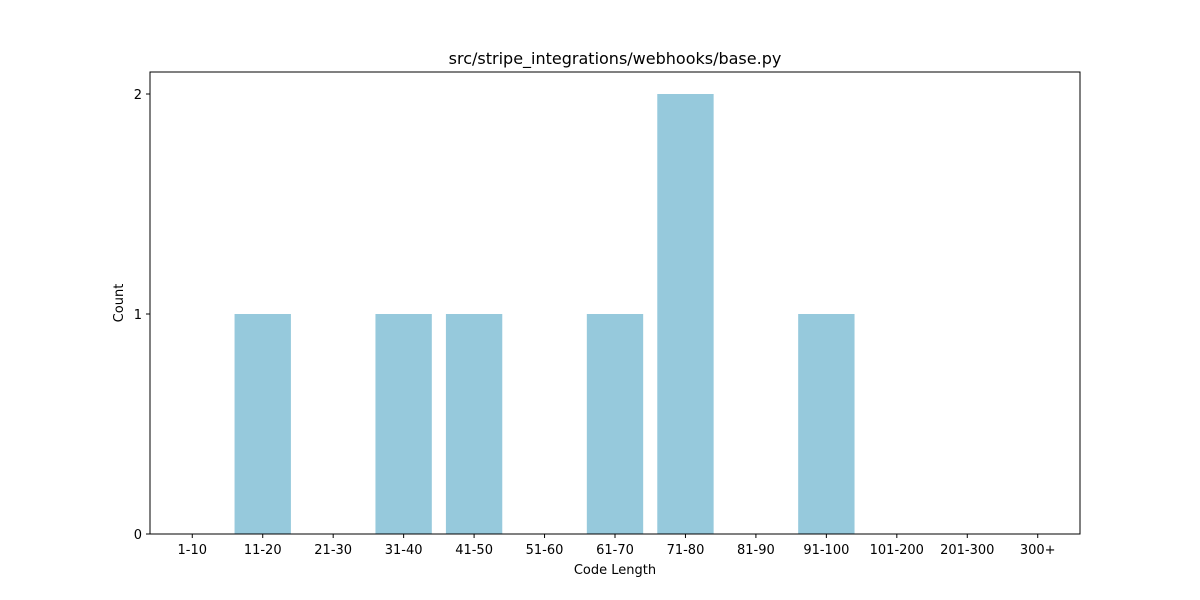 This screenshot has height=600, width=1200. Describe the element at coordinates (615, 550) in the screenshot. I see `x-tick-label: 61-70` at that location.